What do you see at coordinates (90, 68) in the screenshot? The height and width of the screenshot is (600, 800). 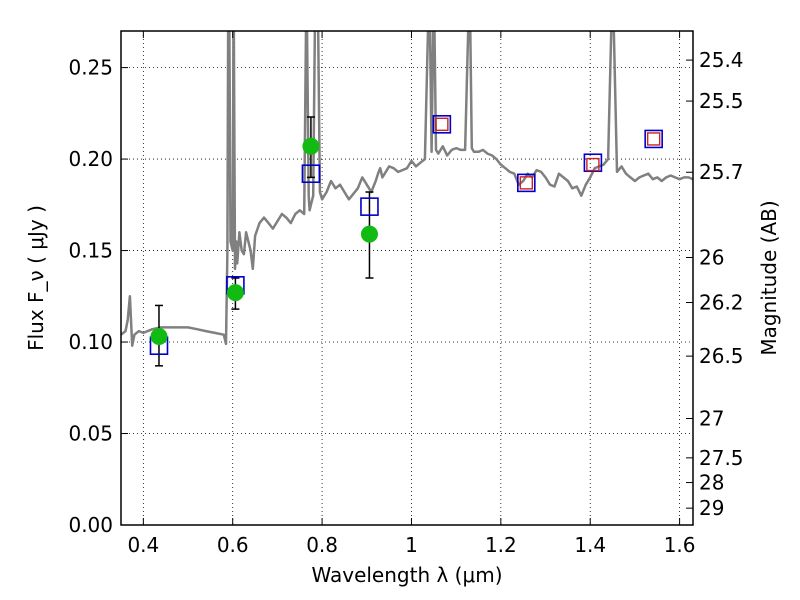 I see `y-tick-label: 0.25` at bounding box center [90, 68].